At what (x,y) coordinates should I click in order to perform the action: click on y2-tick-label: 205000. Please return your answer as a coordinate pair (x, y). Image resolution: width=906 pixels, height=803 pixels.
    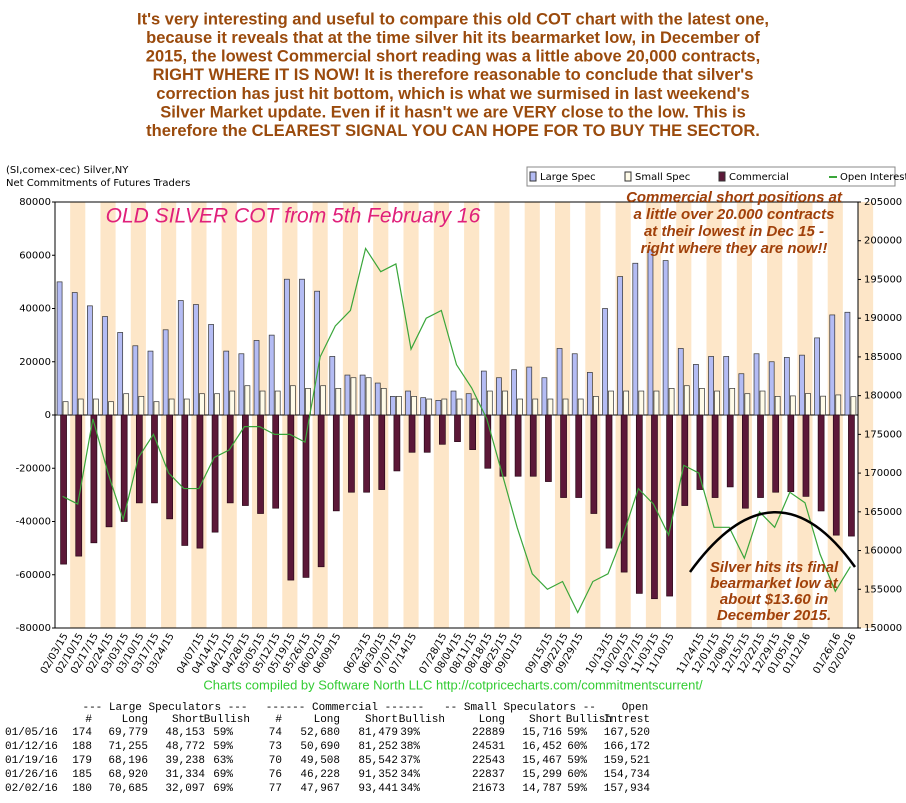
    Looking at the image, I should click on (883, 202).